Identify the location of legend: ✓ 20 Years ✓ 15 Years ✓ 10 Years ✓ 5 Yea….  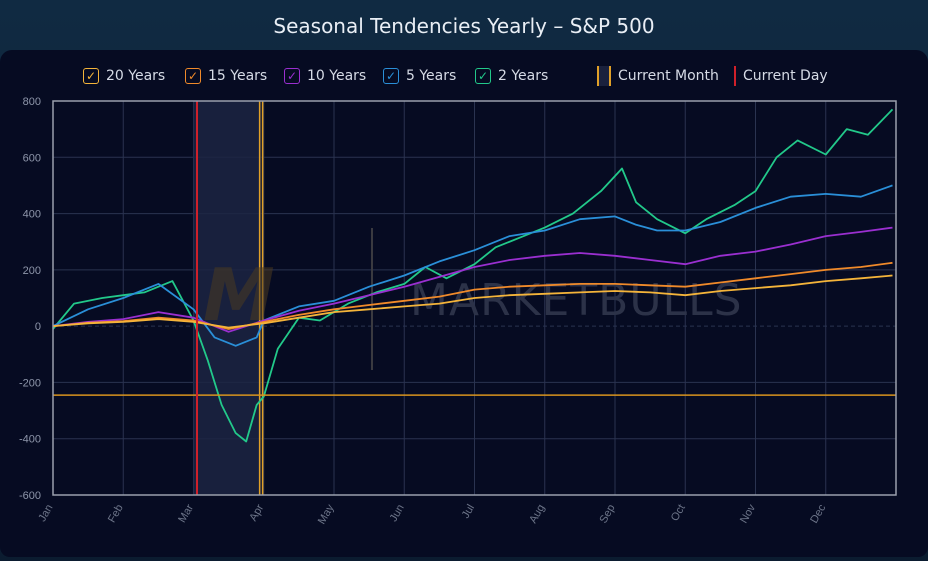
(464, 76).